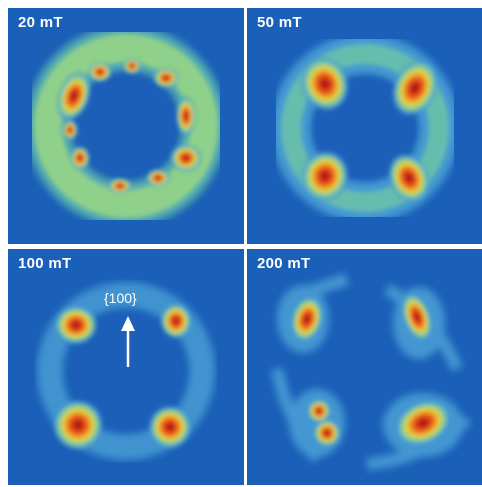  I want to click on field-label: 100 mT, so click(45, 263).